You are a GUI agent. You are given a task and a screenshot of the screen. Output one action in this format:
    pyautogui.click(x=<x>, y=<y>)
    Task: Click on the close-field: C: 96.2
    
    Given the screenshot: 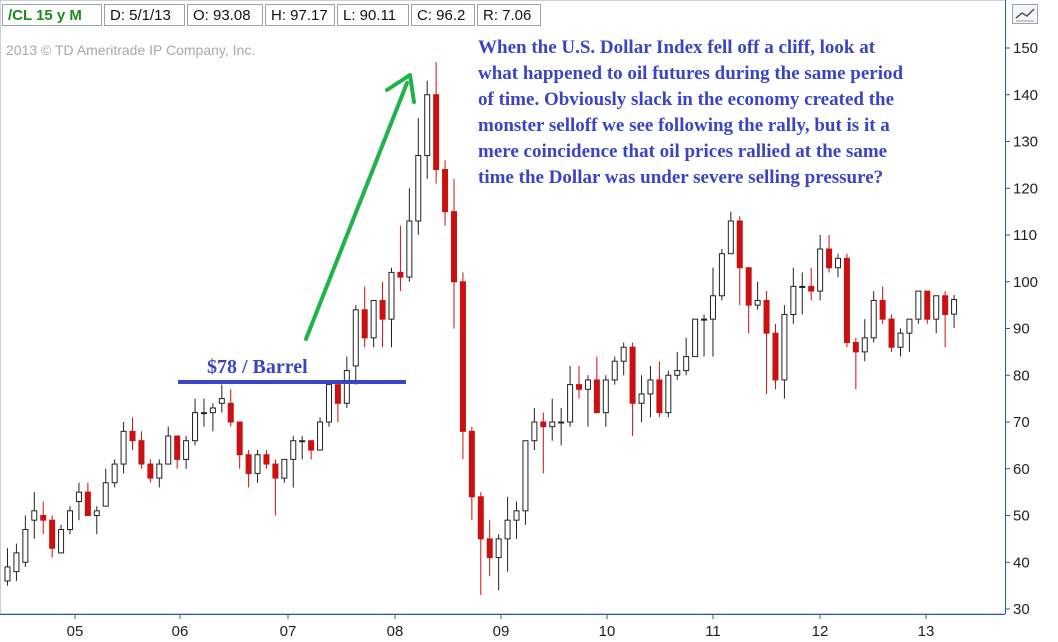 What is the action you would take?
    pyautogui.click(x=443, y=15)
    